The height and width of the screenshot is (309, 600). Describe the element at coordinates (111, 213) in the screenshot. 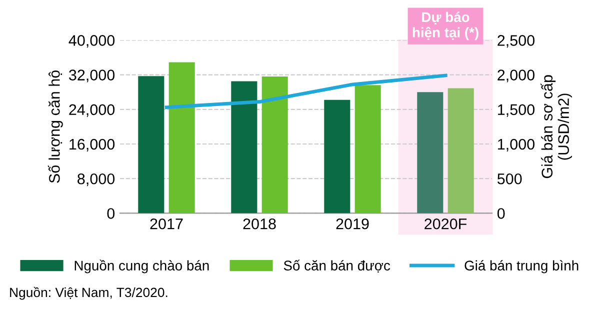

I see `y-tick-label: 0` at that location.